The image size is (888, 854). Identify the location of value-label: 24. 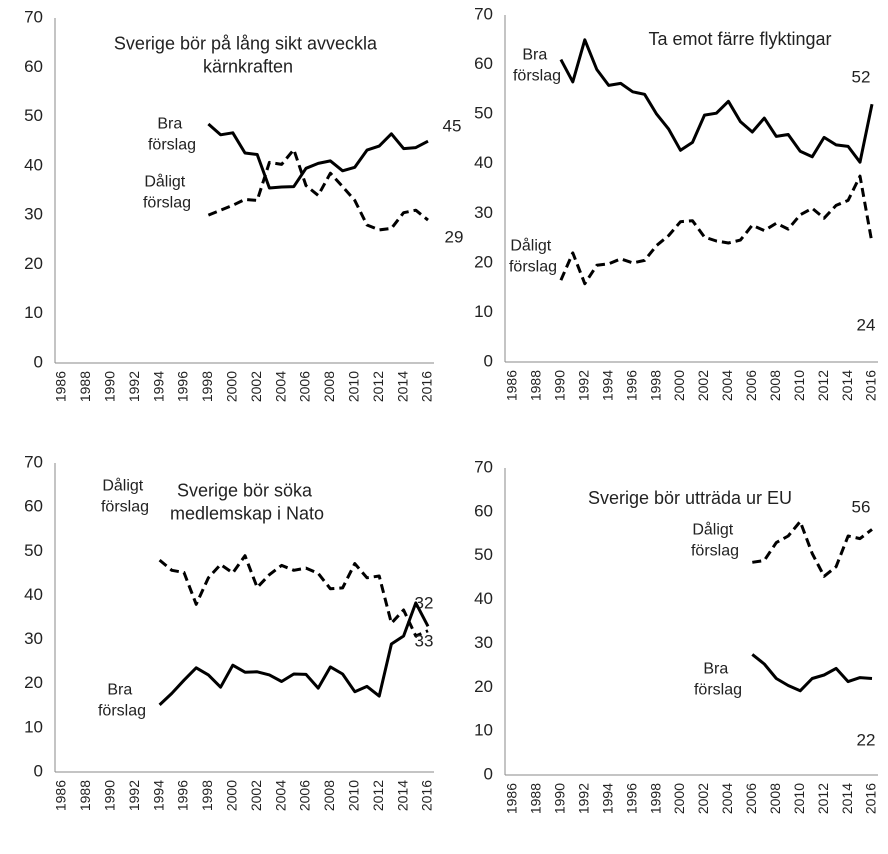
(866, 324).